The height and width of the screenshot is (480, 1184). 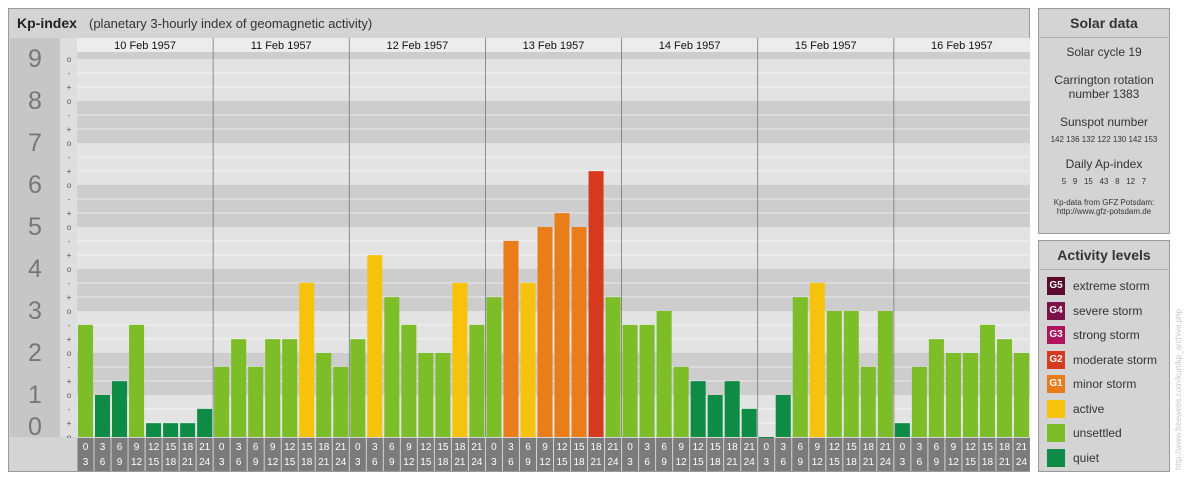 What do you see at coordinates (68, 237) in the screenshot?
I see `minor-mark-column` at bounding box center [68, 237].